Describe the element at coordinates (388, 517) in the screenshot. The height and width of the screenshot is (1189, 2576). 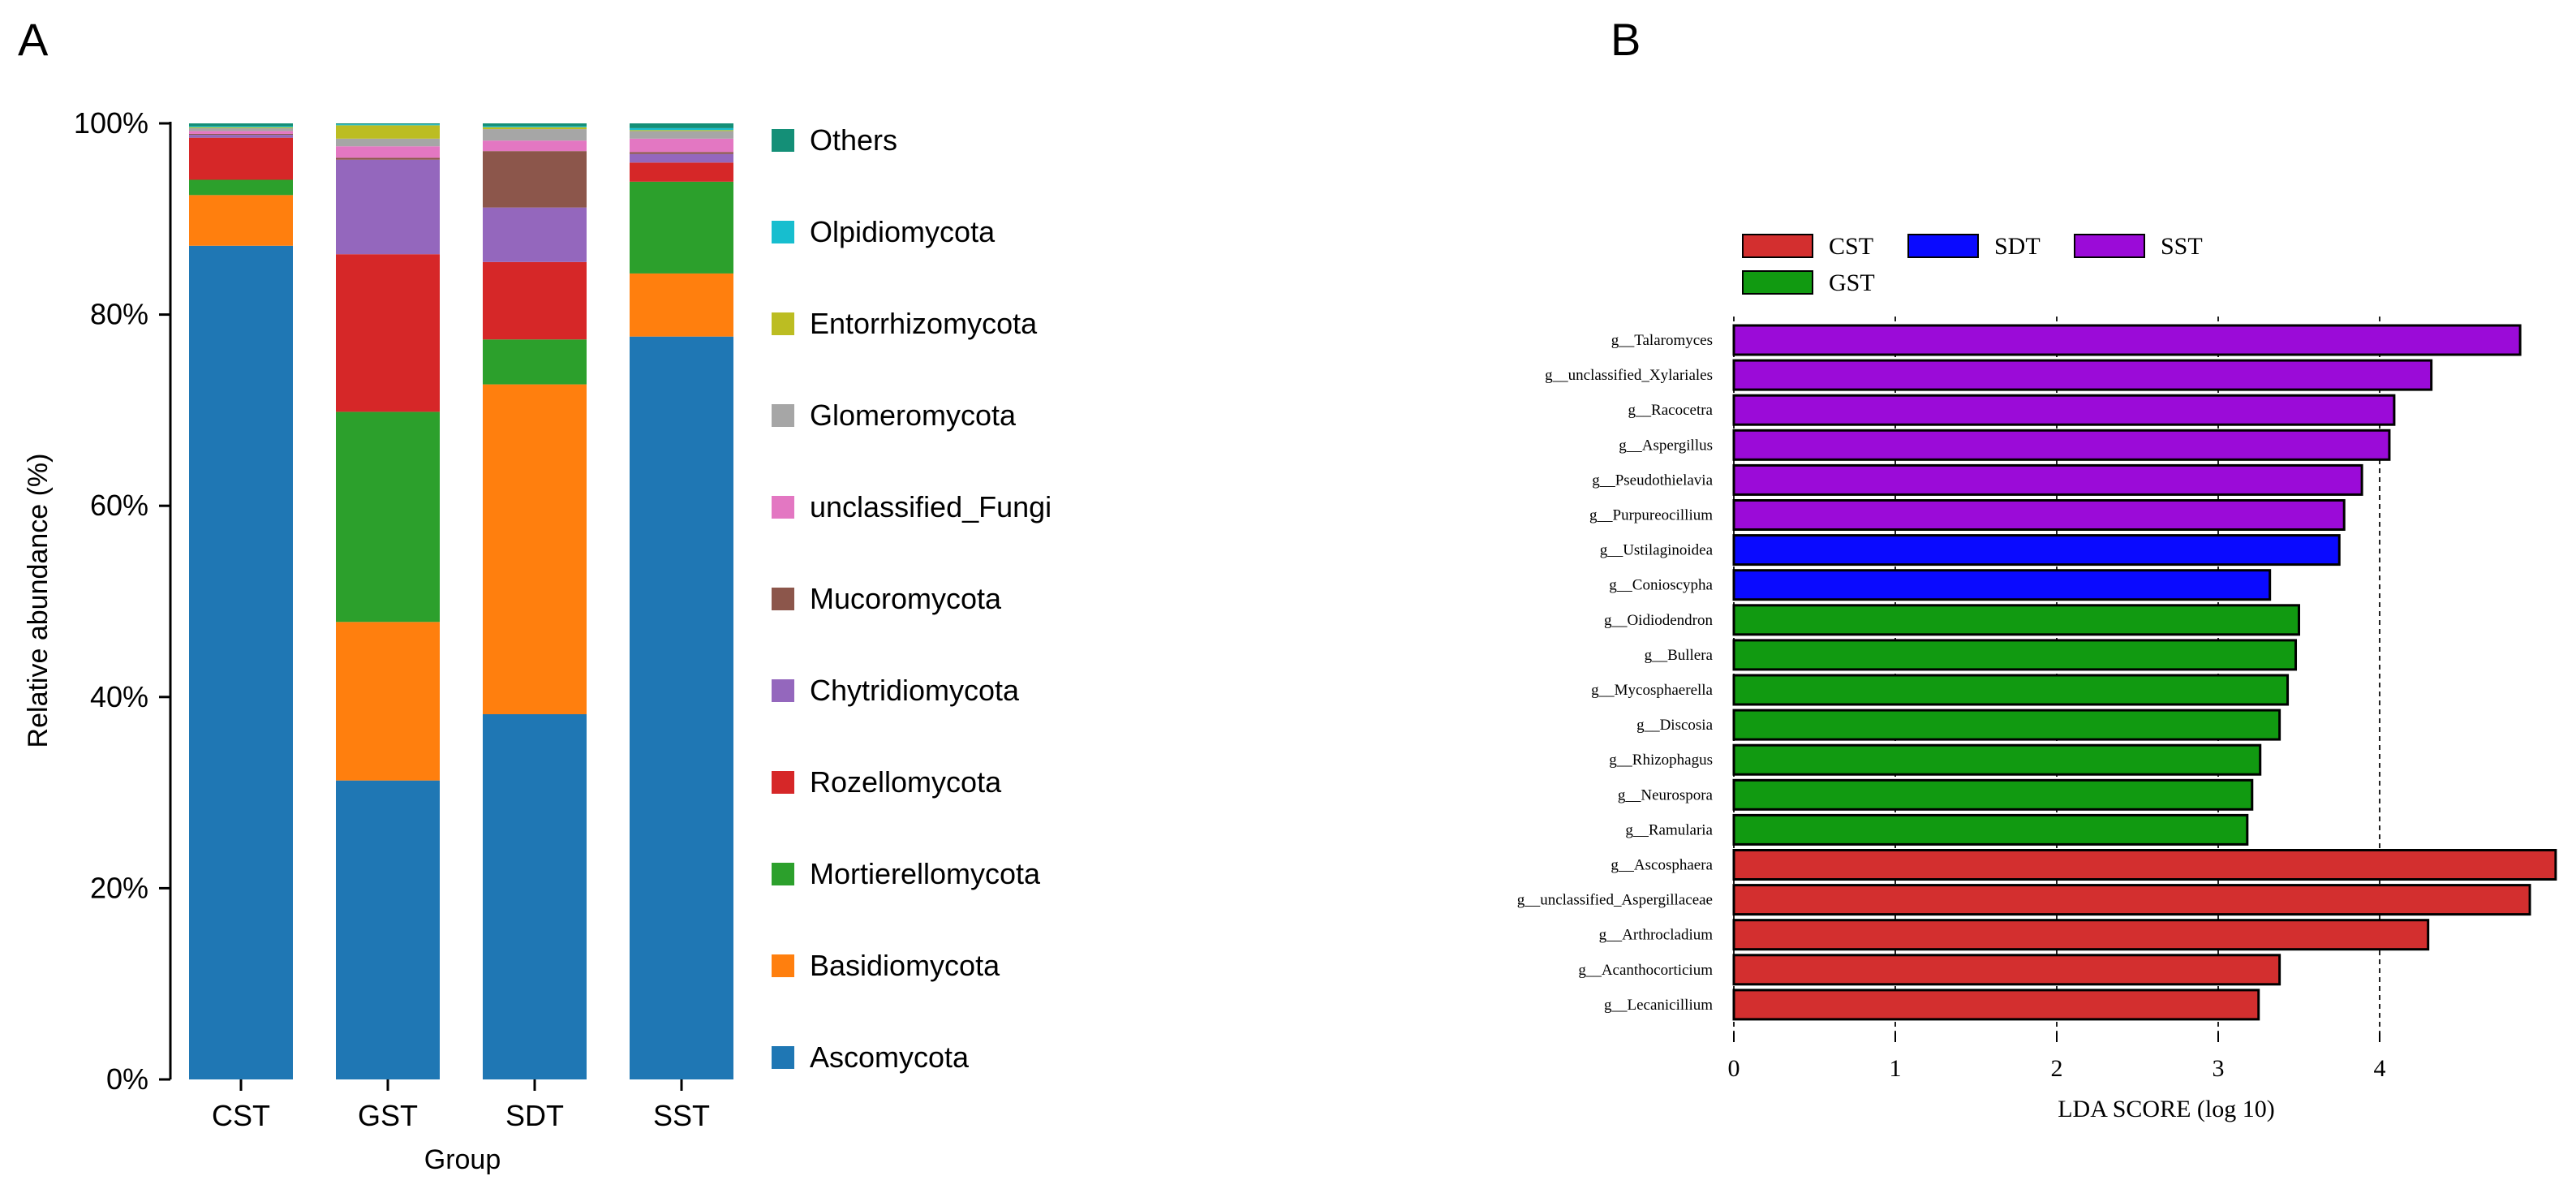
I see `bar-segment-gst-mortierellomycota` at that location.